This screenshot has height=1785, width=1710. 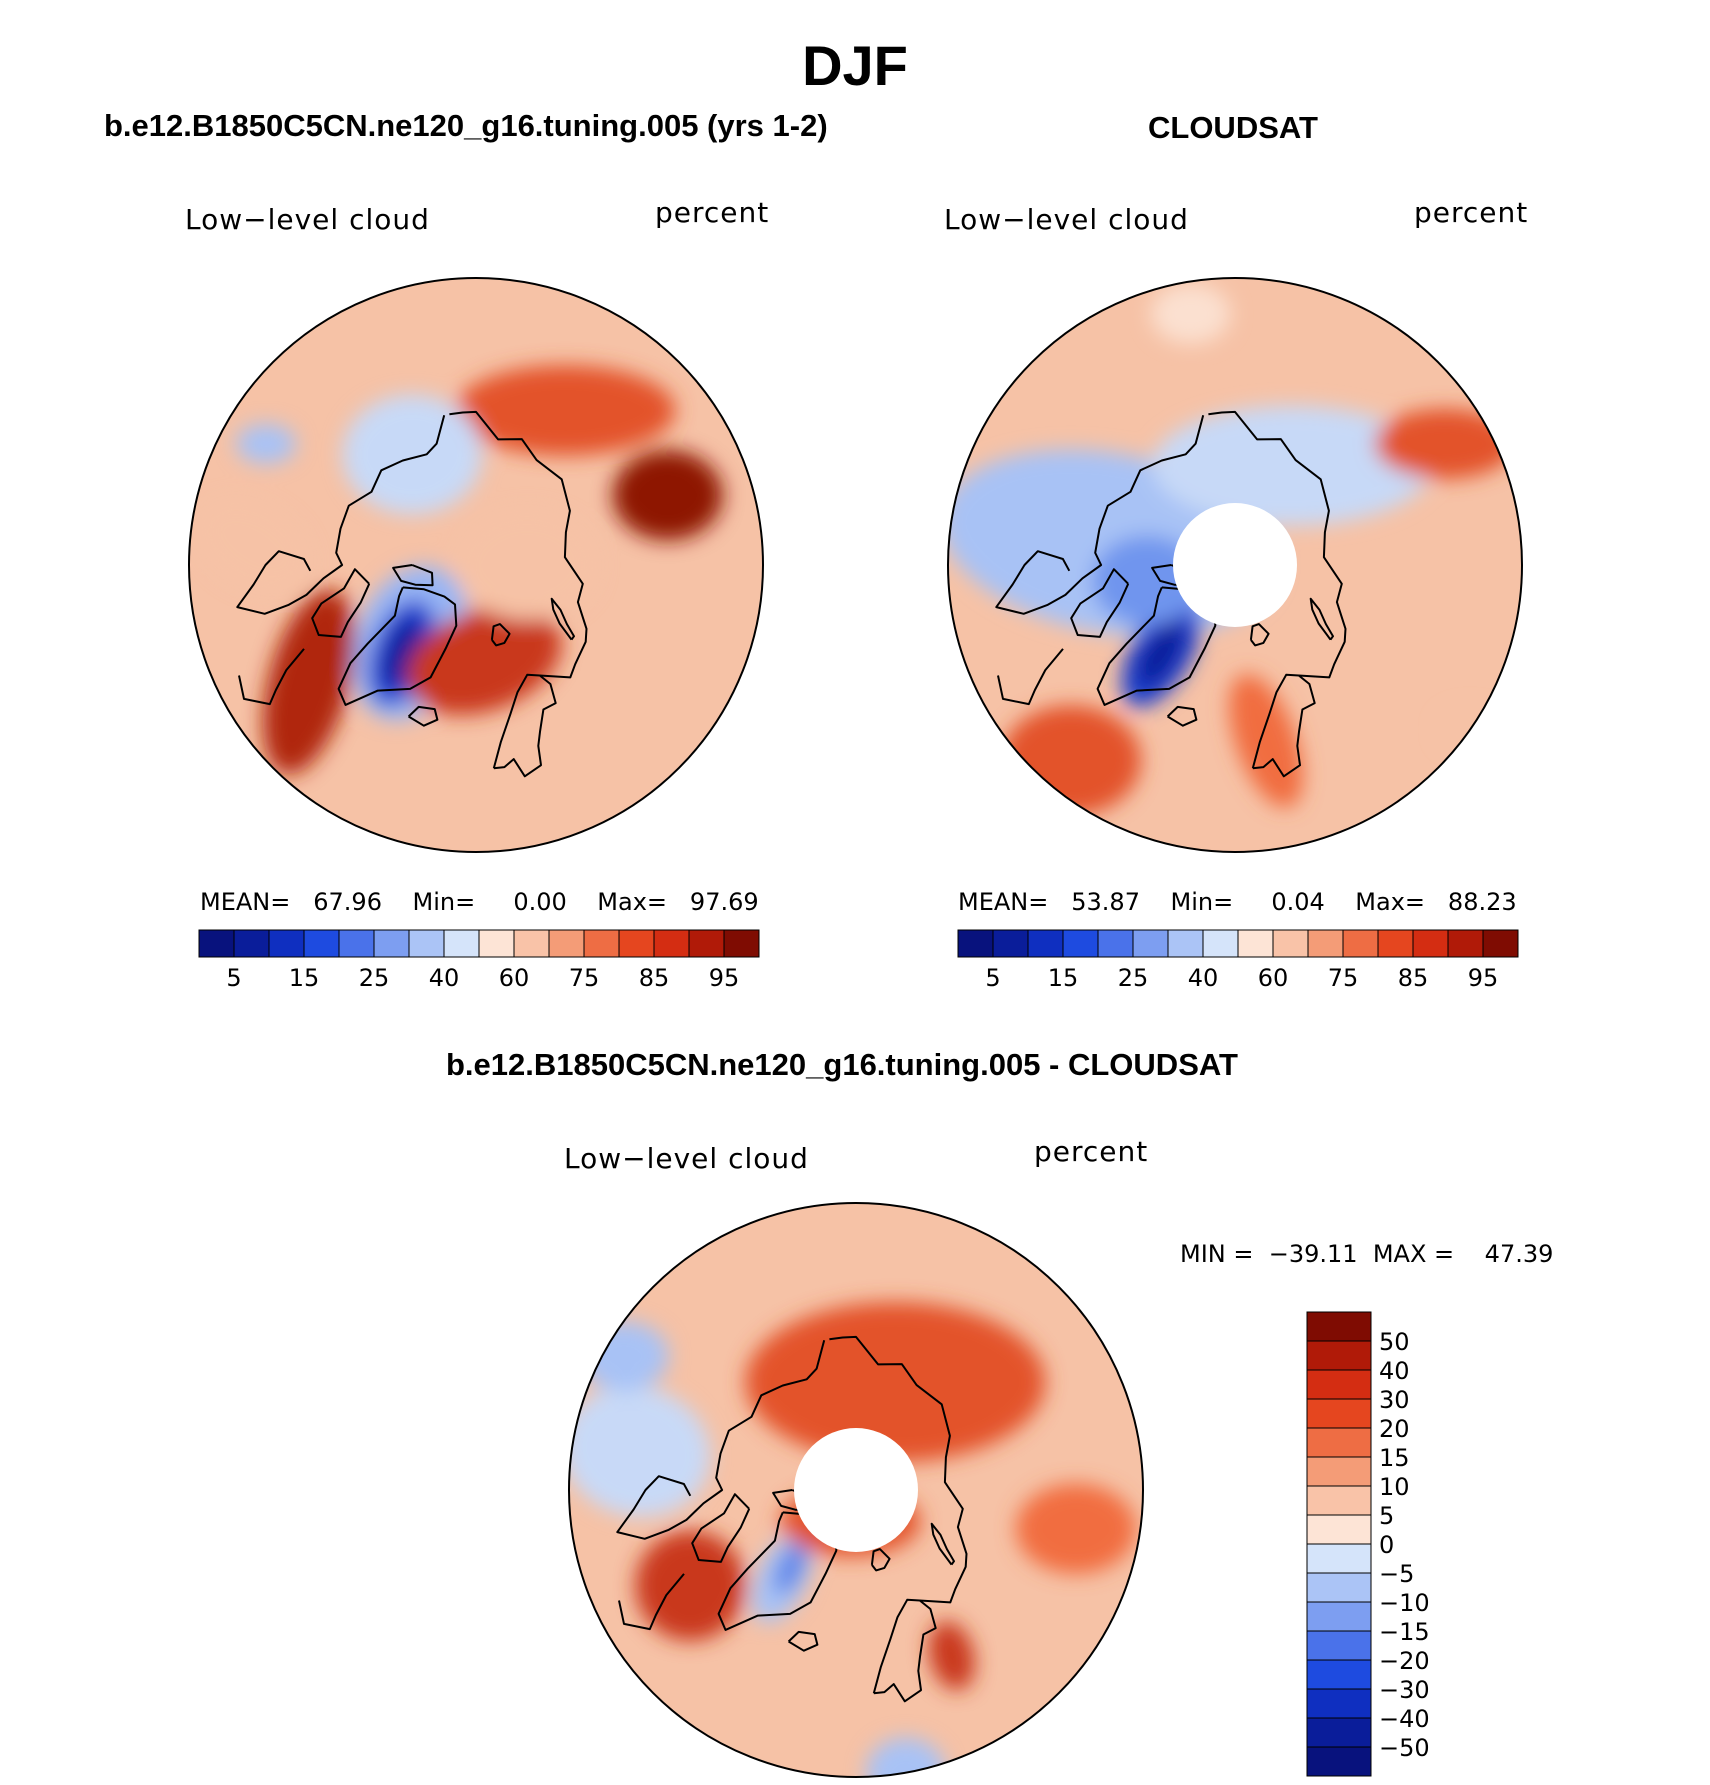 What do you see at coordinates (855, 65) in the screenshot?
I see `figure-title: DJF` at bounding box center [855, 65].